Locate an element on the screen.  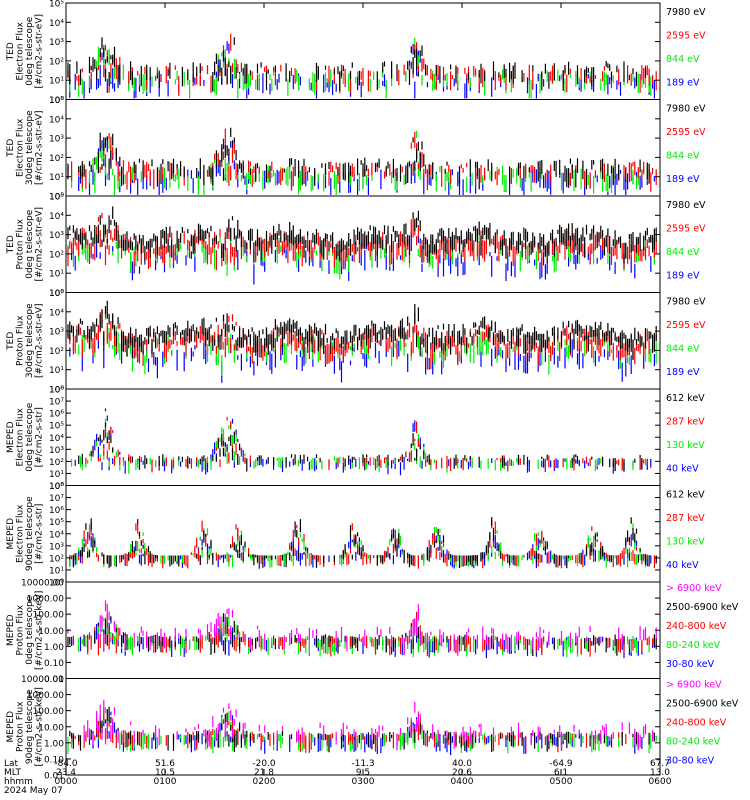
panel-2-ytick-label: 10⁵ is located at coordinates (56, 101).